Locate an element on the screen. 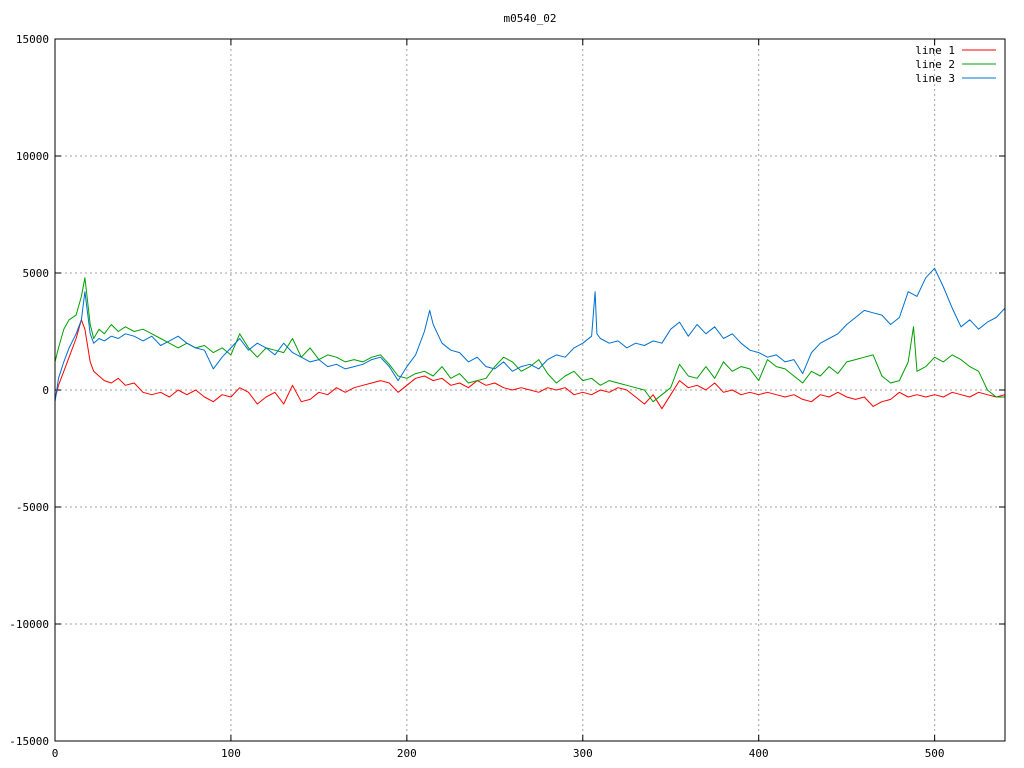 The height and width of the screenshot is (768, 1024). y-tick-label: -15000 is located at coordinates (29, 741).